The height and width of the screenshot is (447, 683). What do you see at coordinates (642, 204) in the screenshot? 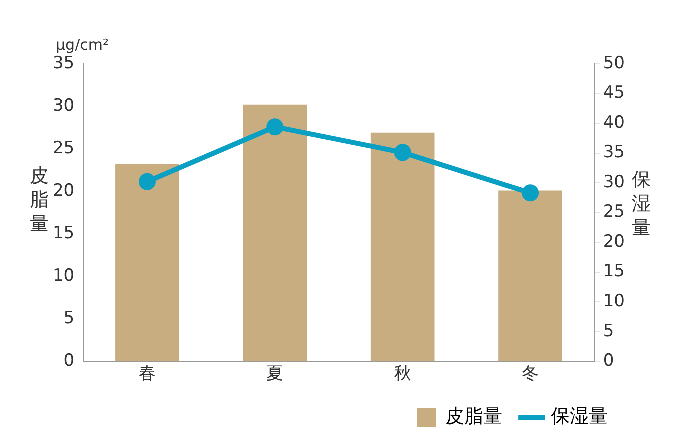
I see `y2-axis-title: 保湿量` at bounding box center [642, 204].